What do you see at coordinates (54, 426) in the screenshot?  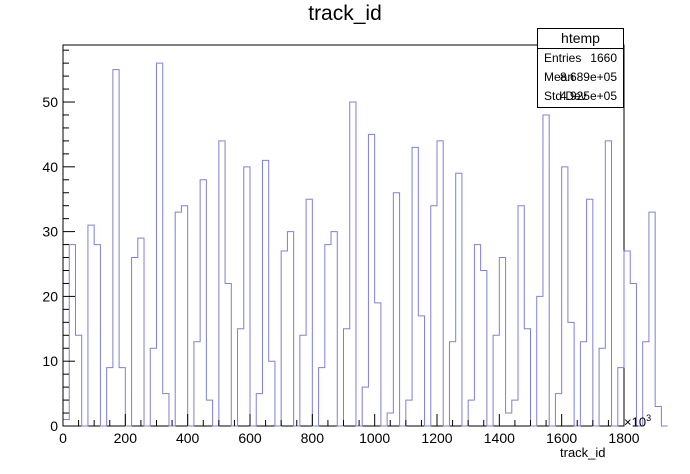 I see `y-tick-label: 0` at bounding box center [54, 426].